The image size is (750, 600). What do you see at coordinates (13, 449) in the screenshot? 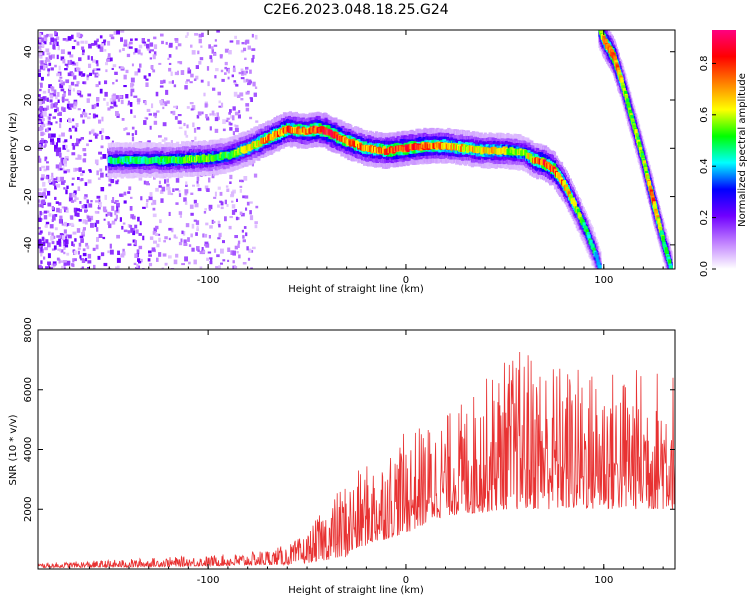
I see `snr-y-label: SNR (10 * v/v)` at bounding box center [13, 449].